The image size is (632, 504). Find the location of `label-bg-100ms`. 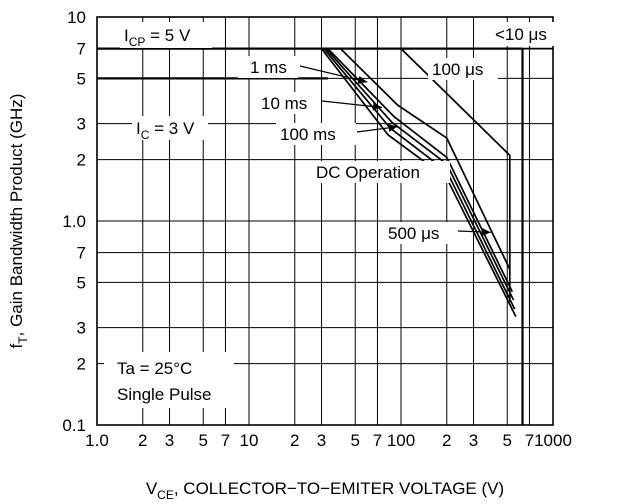

label-bg-100ms is located at coordinates (316, 134).